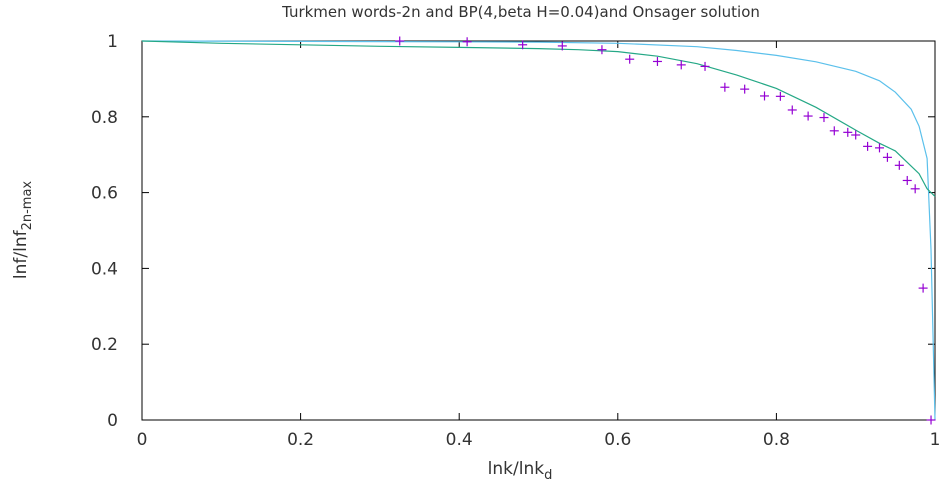 This screenshot has width=943, height=490. What do you see at coordinates (112, 42) in the screenshot?
I see `y-tick-label: 1` at bounding box center [112, 42].